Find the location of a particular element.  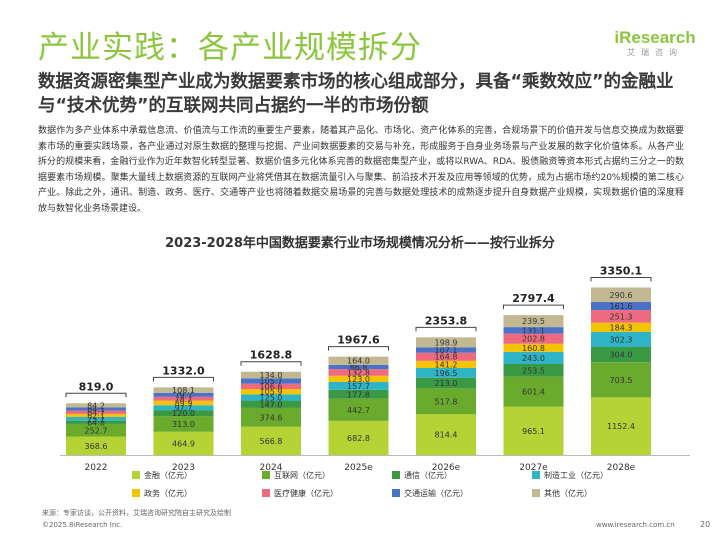

page-number: 20 is located at coordinates (705, 524).